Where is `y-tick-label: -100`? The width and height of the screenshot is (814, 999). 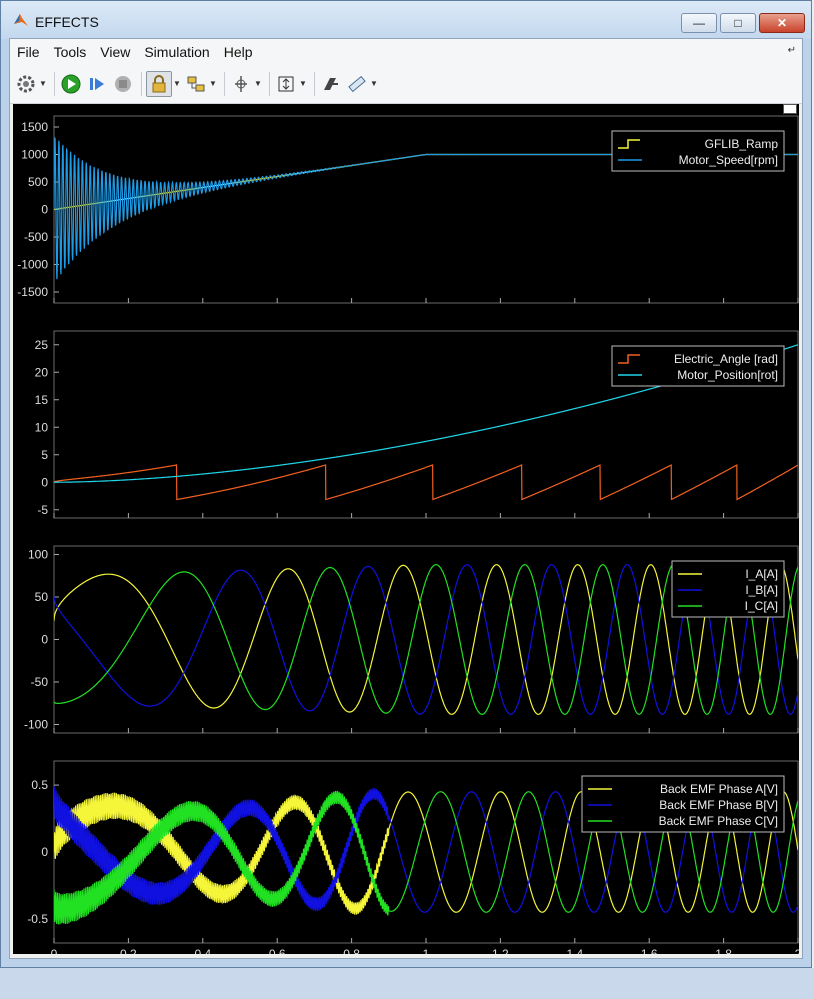
y-tick-label: -100 is located at coordinates (36, 725).